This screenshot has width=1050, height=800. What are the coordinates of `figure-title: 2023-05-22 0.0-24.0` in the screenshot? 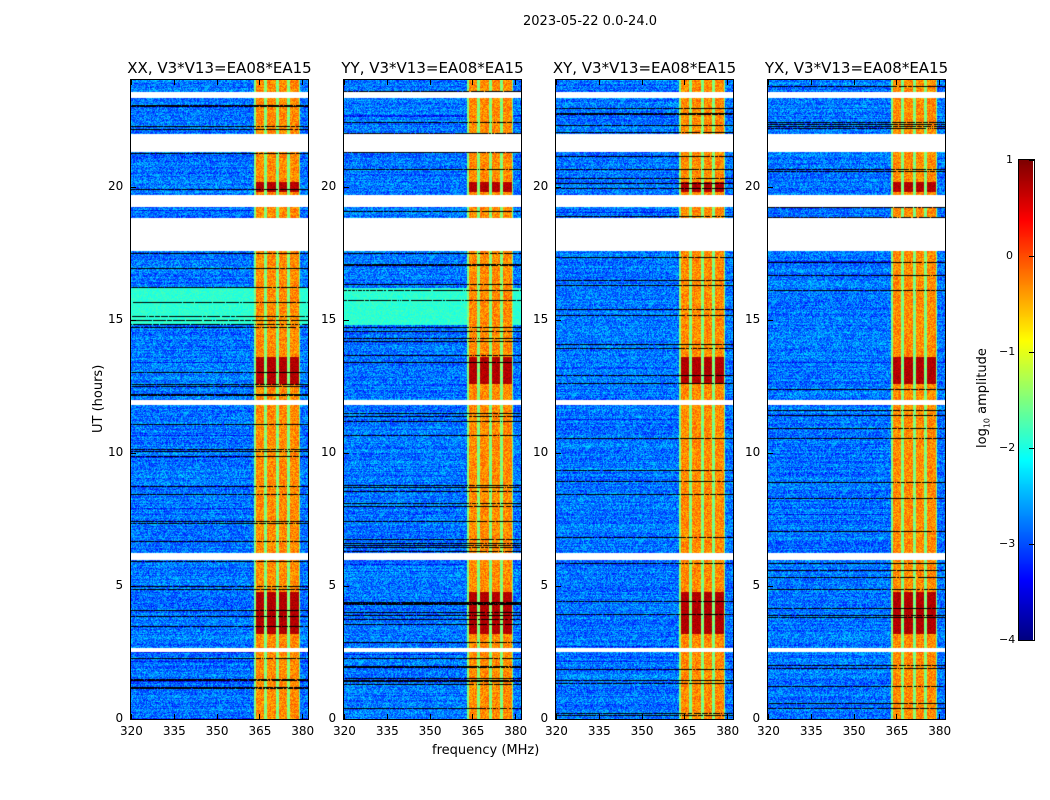 It's located at (590, 21).